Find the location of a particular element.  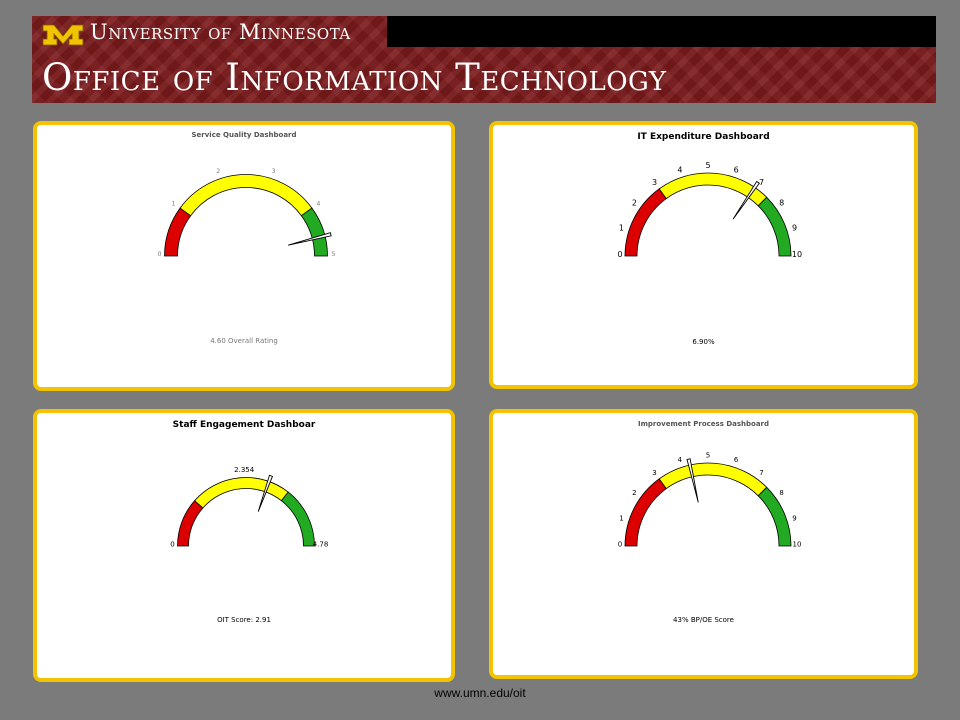

panel-title: Service Quality Dashboard is located at coordinates (244, 135).